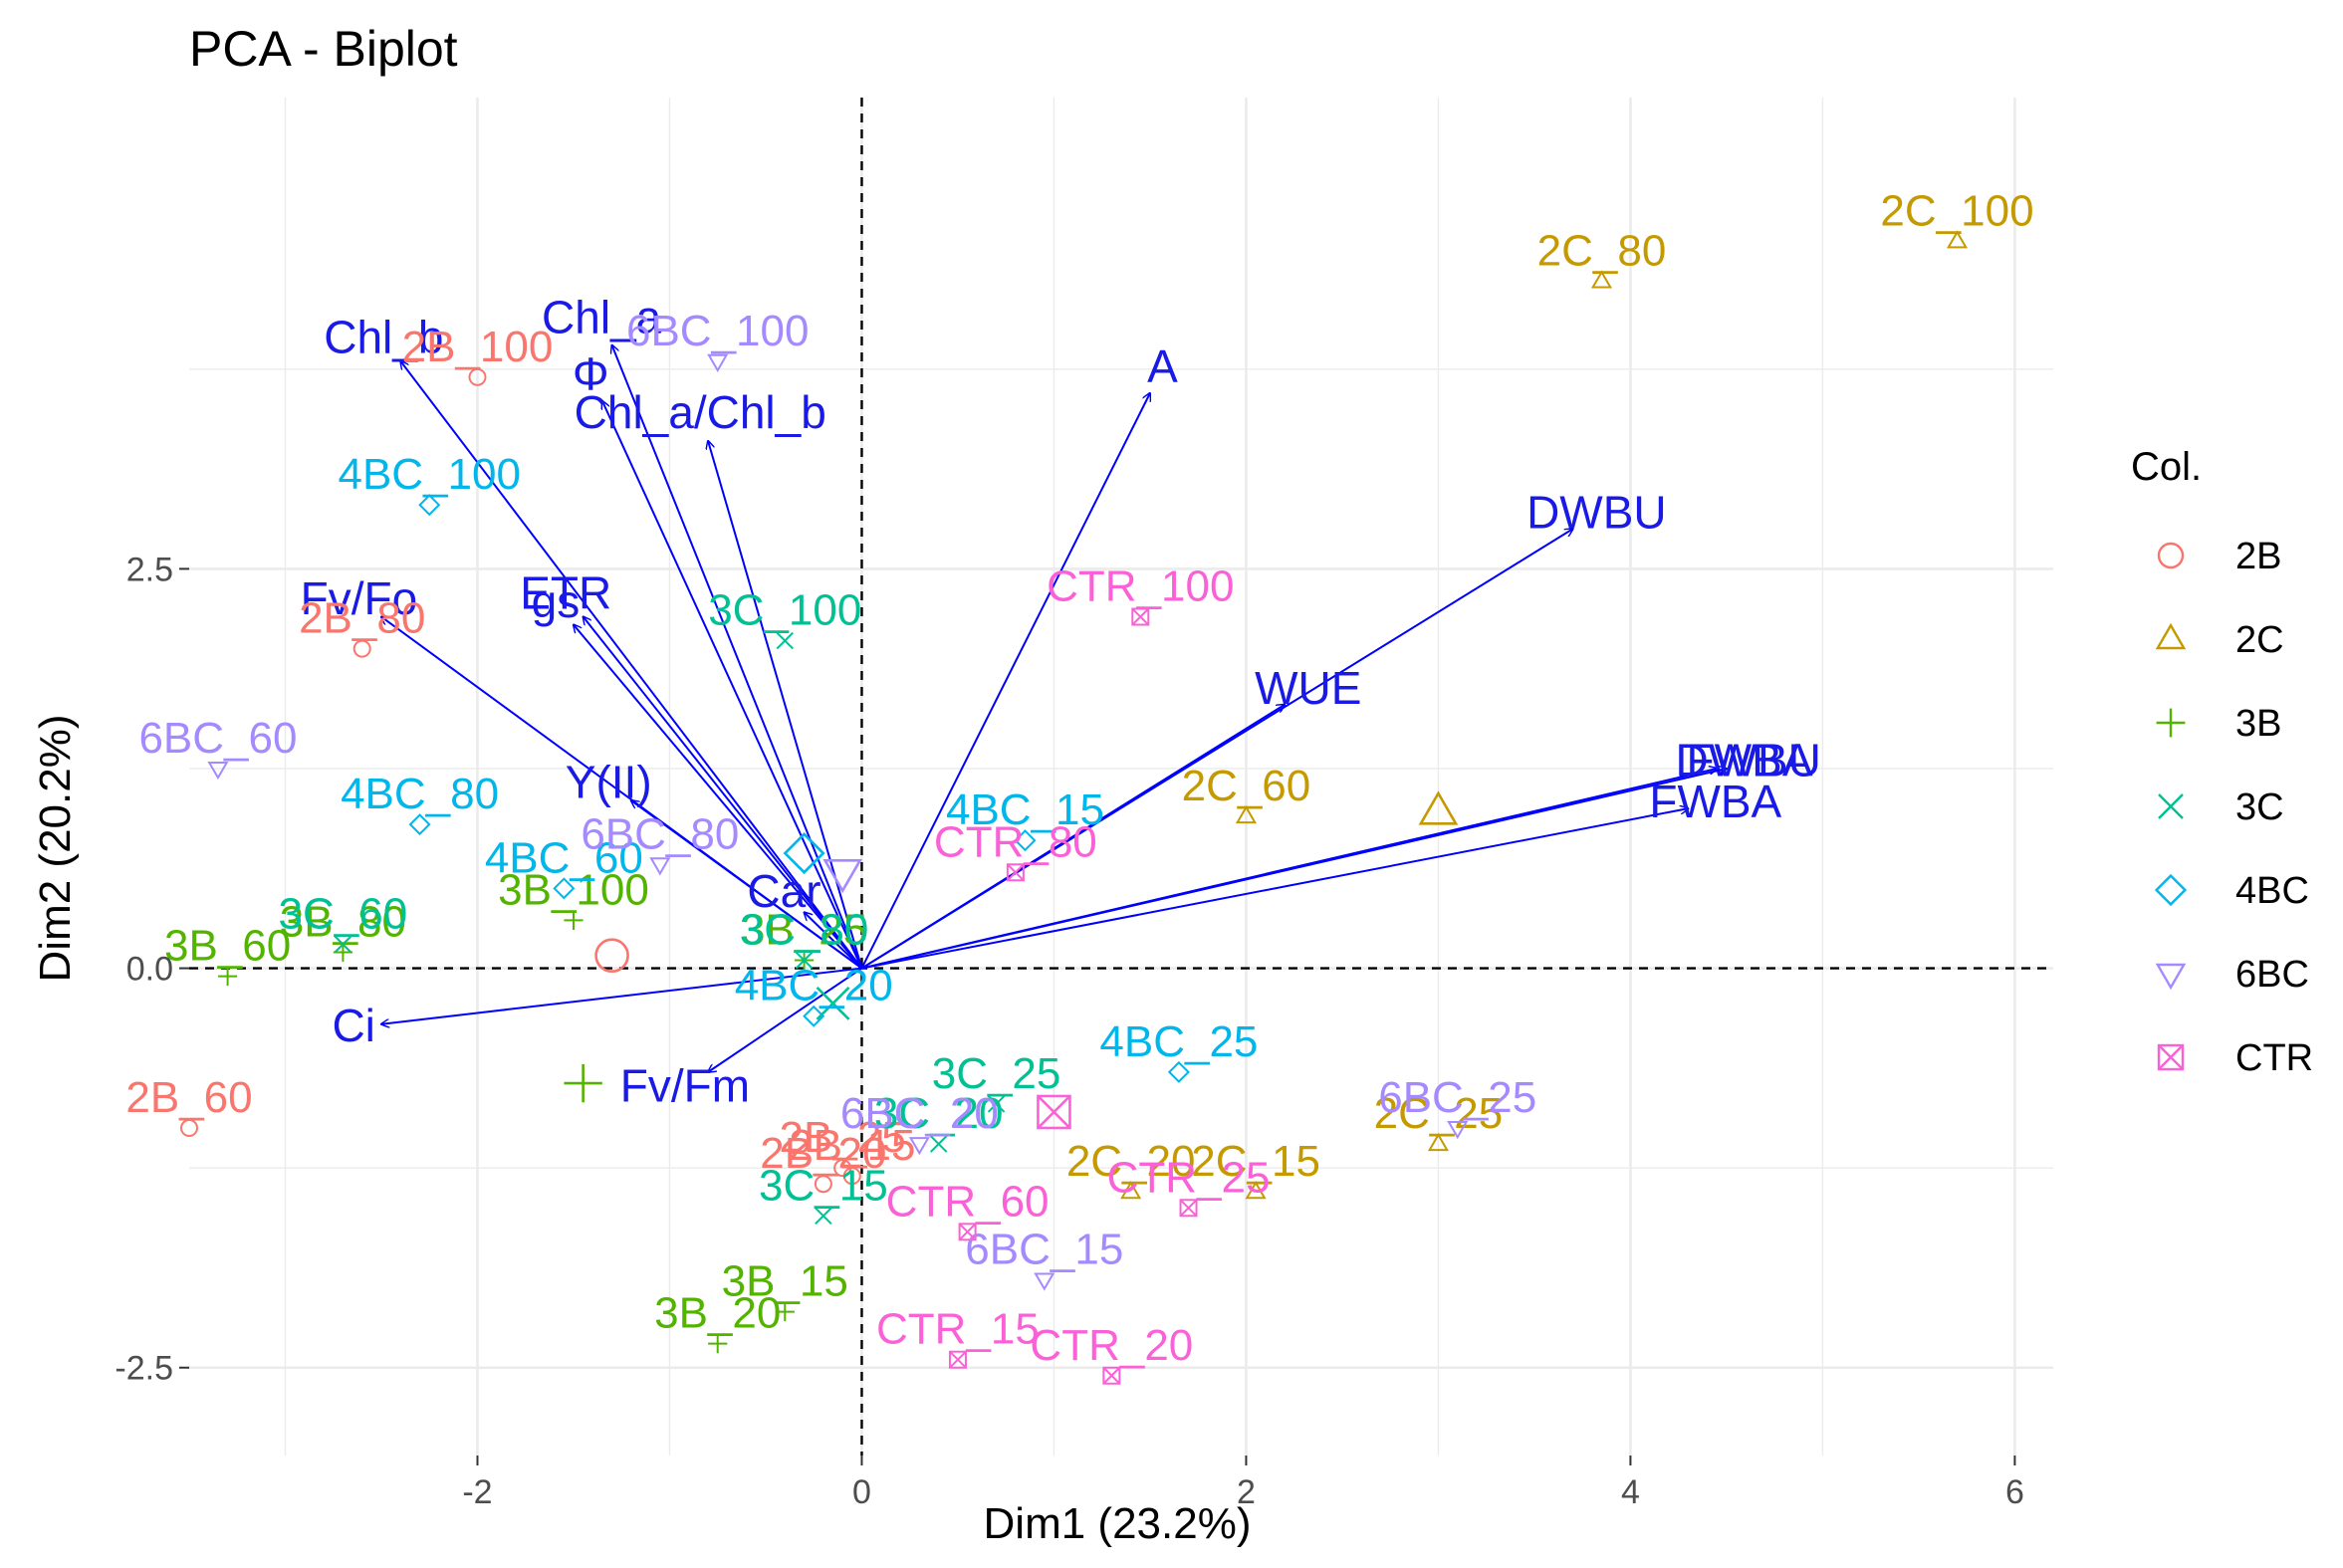 The height and width of the screenshot is (1568, 2343). I want to click on variable-label-a: A, so click(1162, 366).